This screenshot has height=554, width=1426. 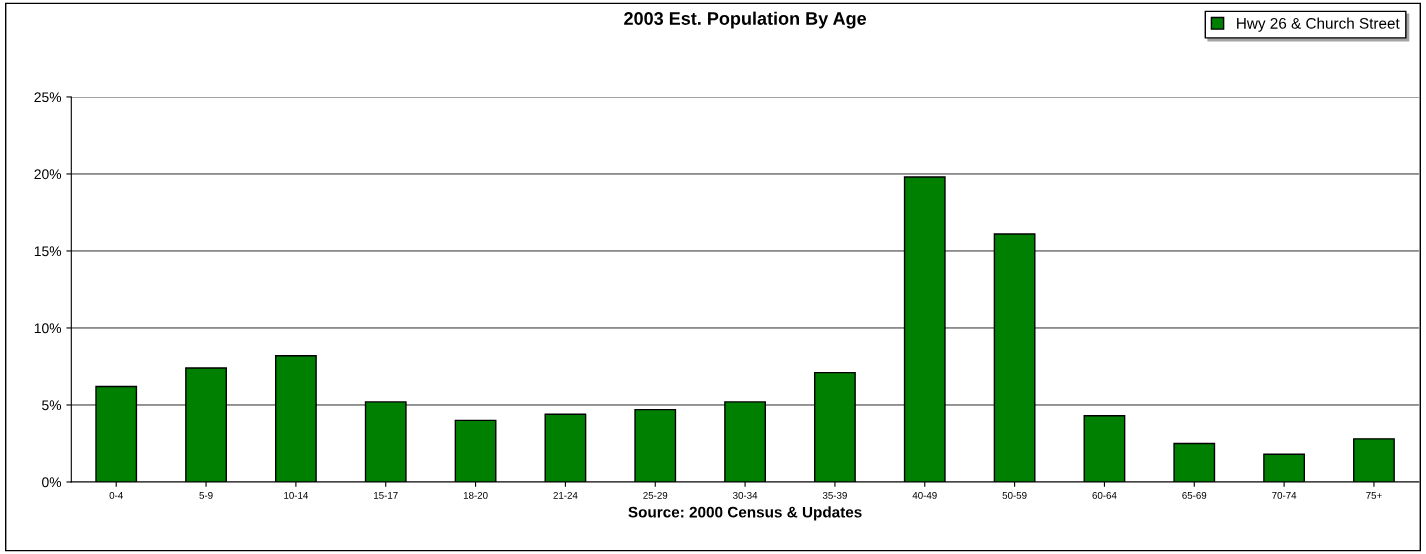 What do you see at coordinates (1284, 495) in the screenshot?
I see `x-tick-label: 70-74` at bounding box center [1284, 495].